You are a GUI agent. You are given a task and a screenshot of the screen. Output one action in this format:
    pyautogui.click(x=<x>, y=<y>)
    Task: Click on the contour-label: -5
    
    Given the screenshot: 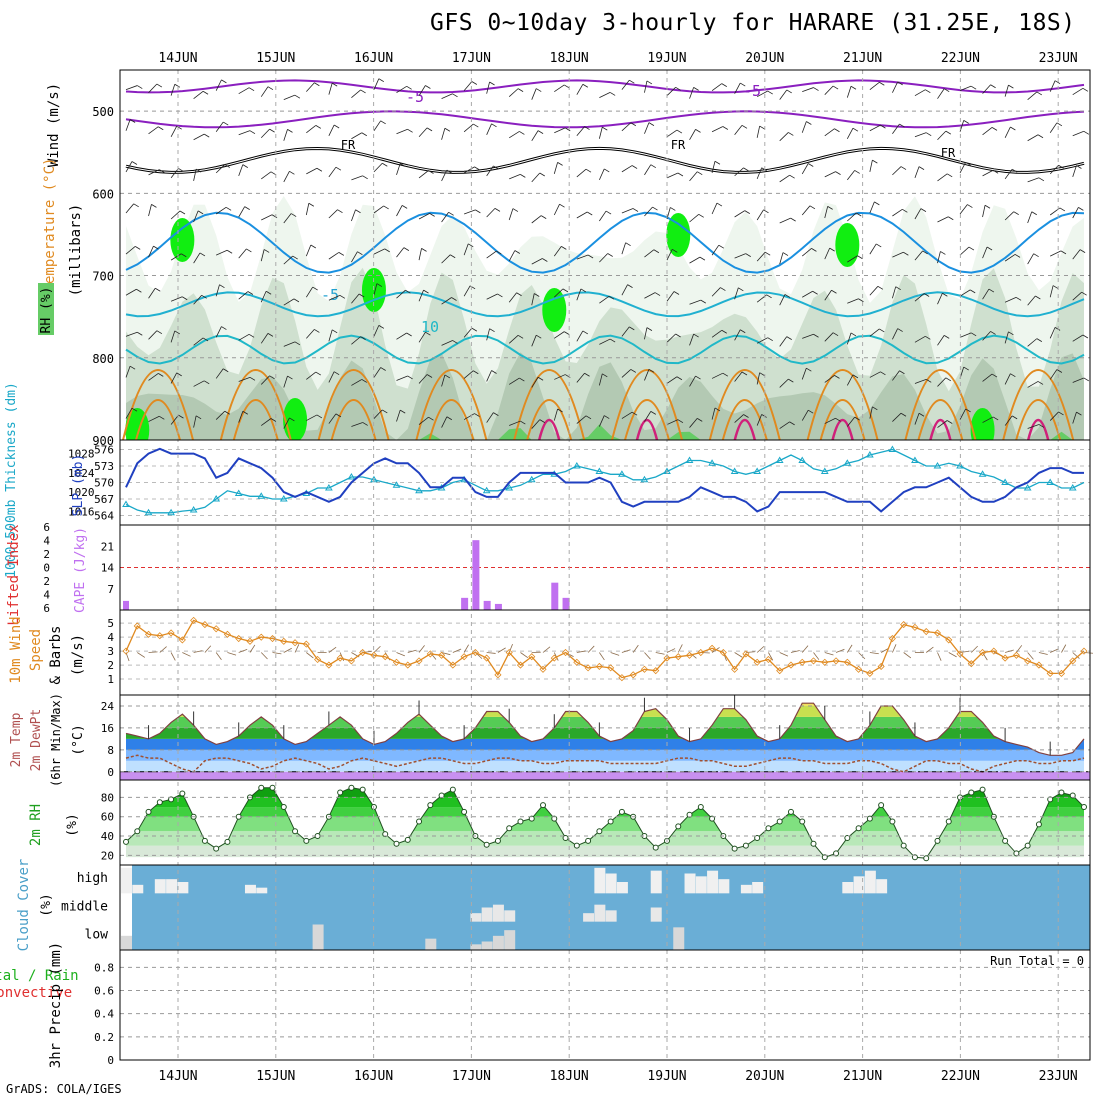 What is the action you would take?
    pyautogui.click(x=752, y=91)
    